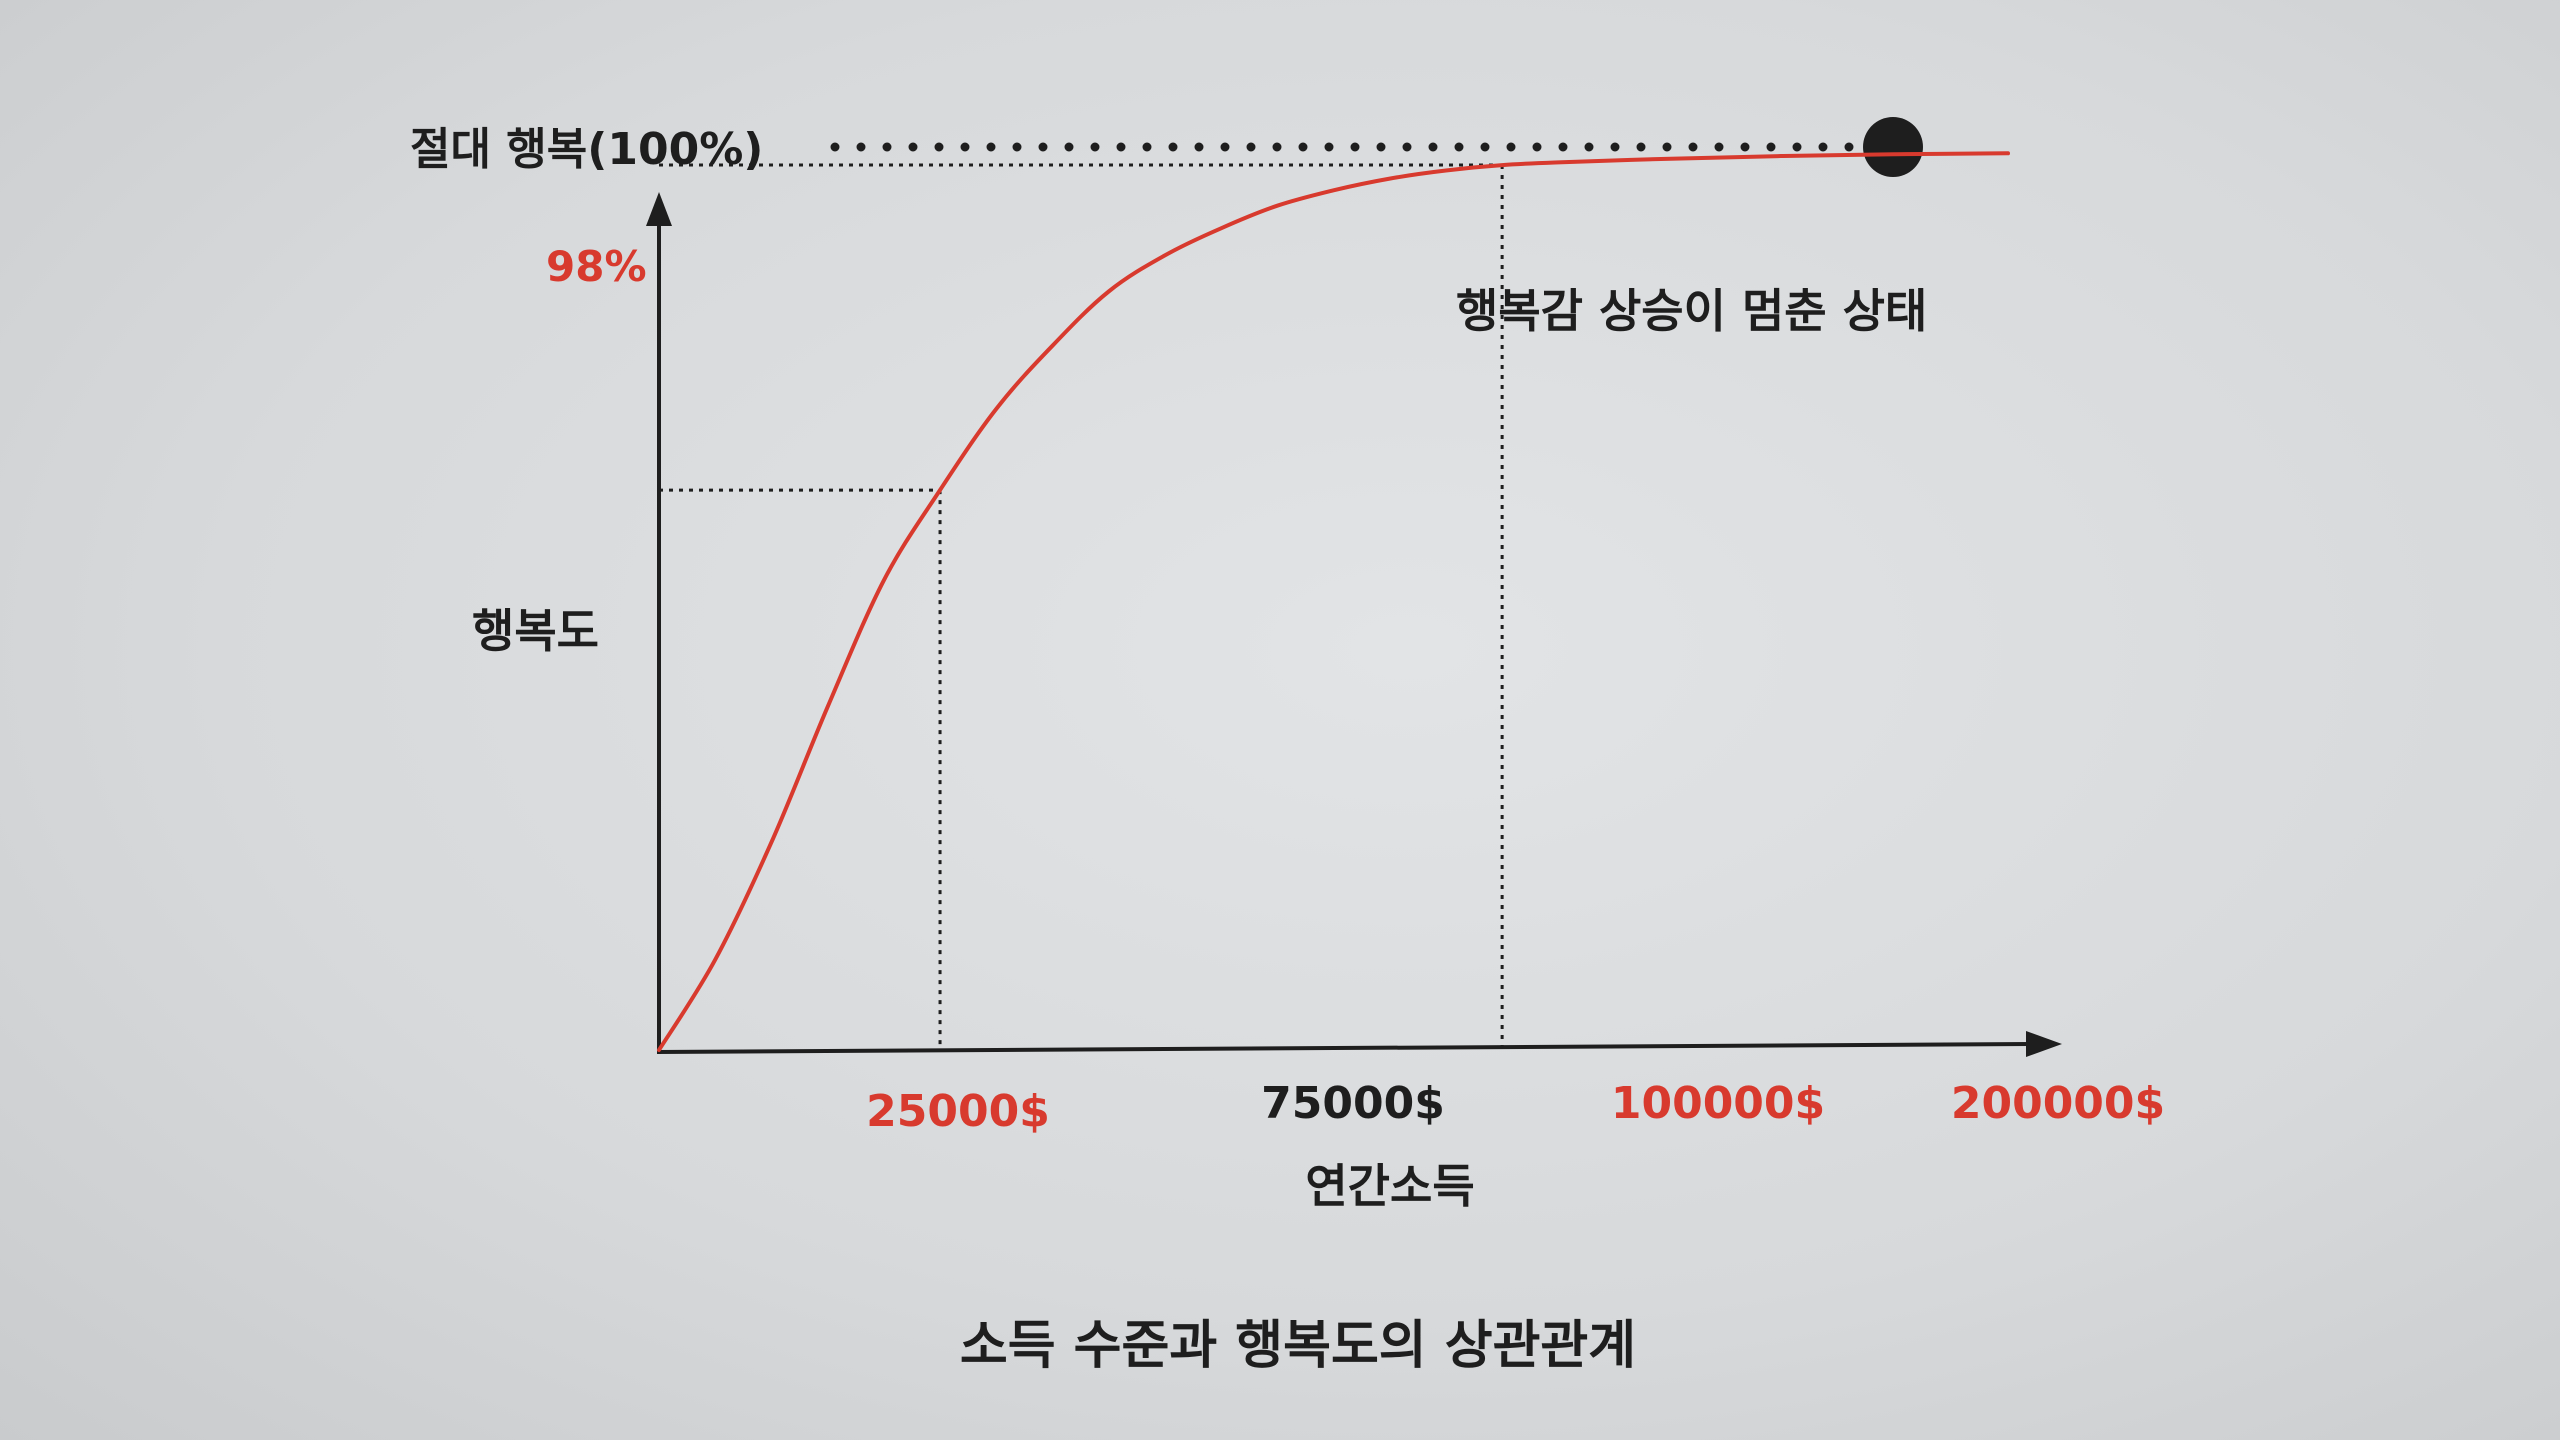 The height and width of the screenshot is (1440, 2560). Describe the element at coordinates (1718, 1103) in the screenshot. I see `x-tick-label-2: 100000$` at that location.